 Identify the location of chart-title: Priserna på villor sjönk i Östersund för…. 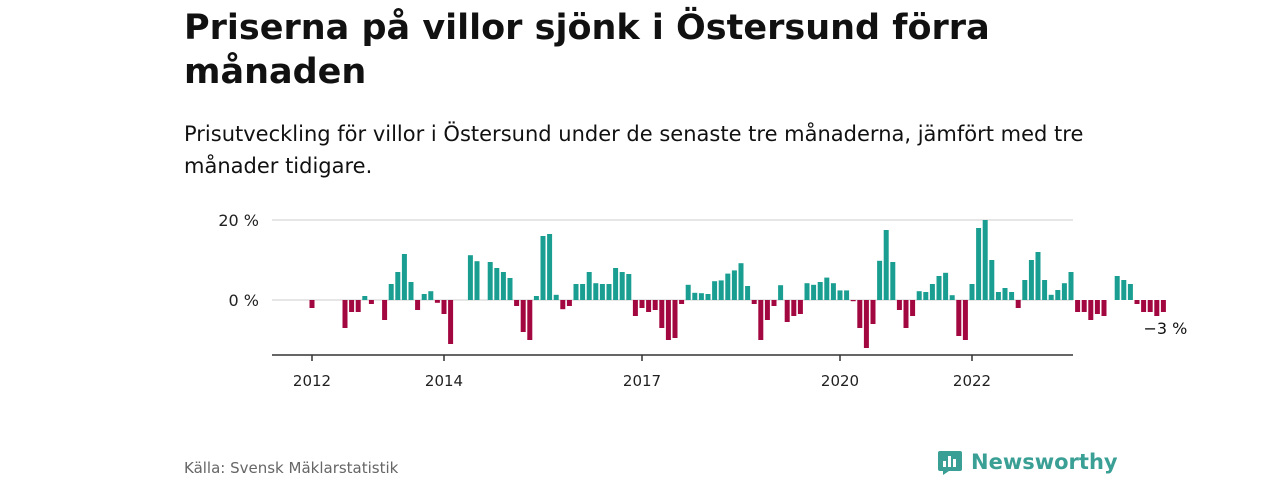
(587, 50).